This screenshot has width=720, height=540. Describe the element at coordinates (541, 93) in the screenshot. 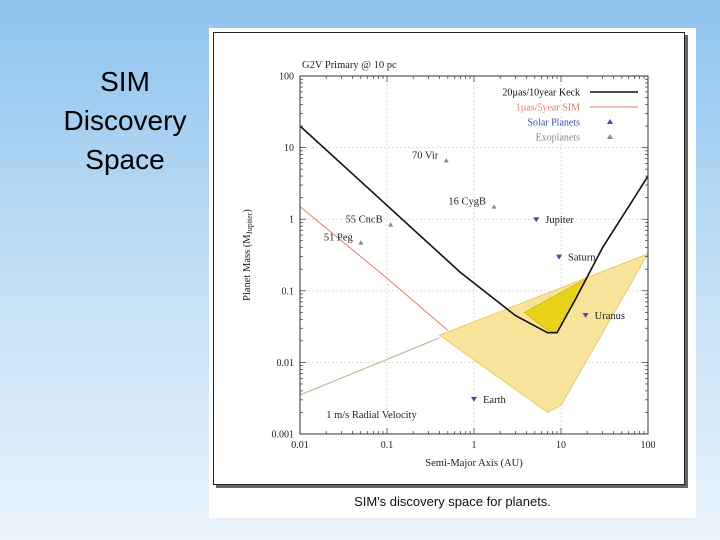

I see `legend-label: 20µas/10year Keck` at that location.